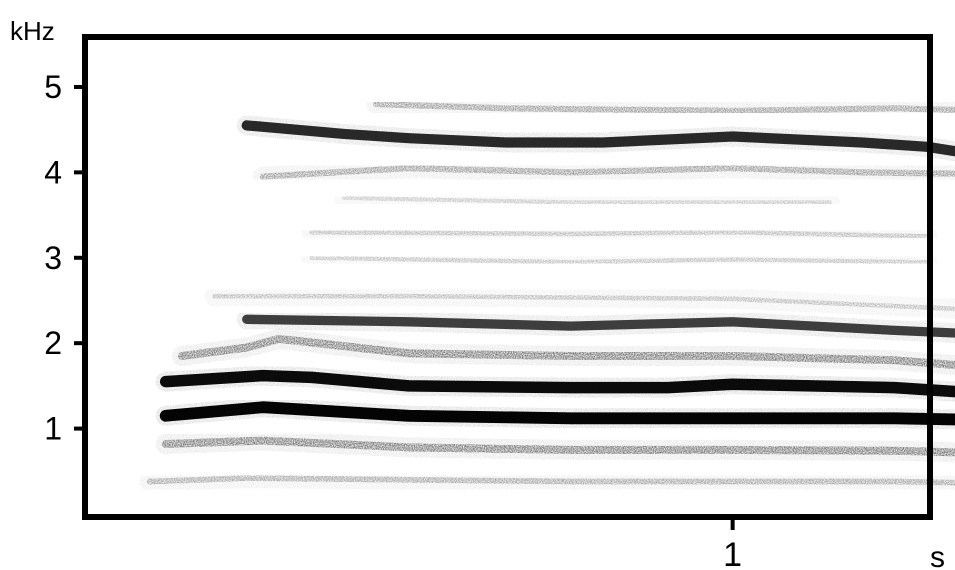 The image size is (955, 570). What do you see at coordinates (53, 172) in the screenshot?
I see `y-tick-label: 4` at bounding box center [53, 172].